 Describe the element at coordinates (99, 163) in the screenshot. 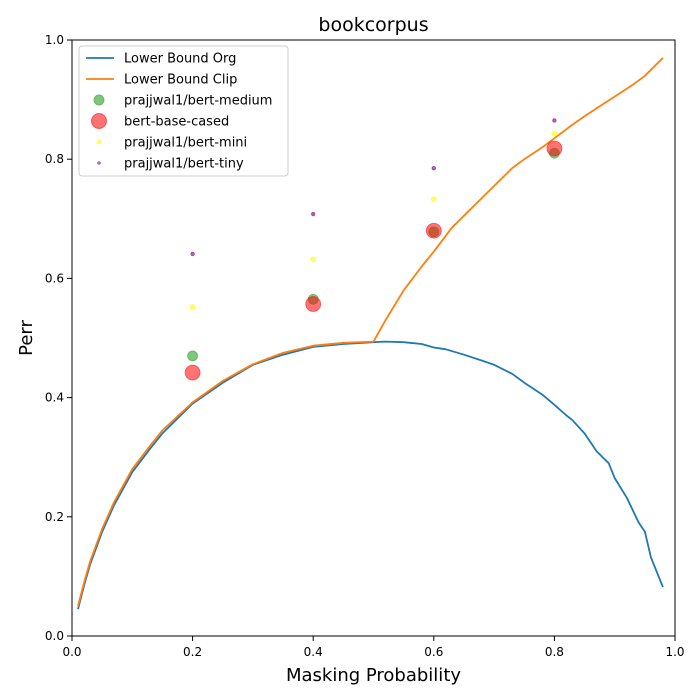

I see `legend-marker-bert-tiny` at that location.